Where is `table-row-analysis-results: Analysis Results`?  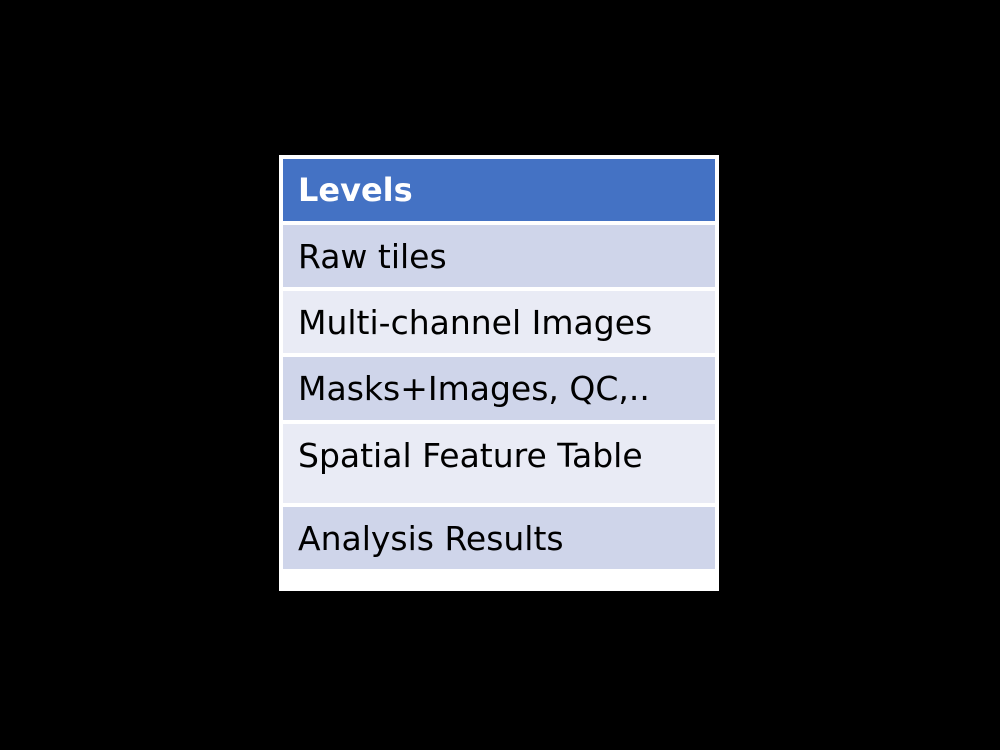
table-row-analysis-results: Analysis Results is located at coordinates (499, 538).